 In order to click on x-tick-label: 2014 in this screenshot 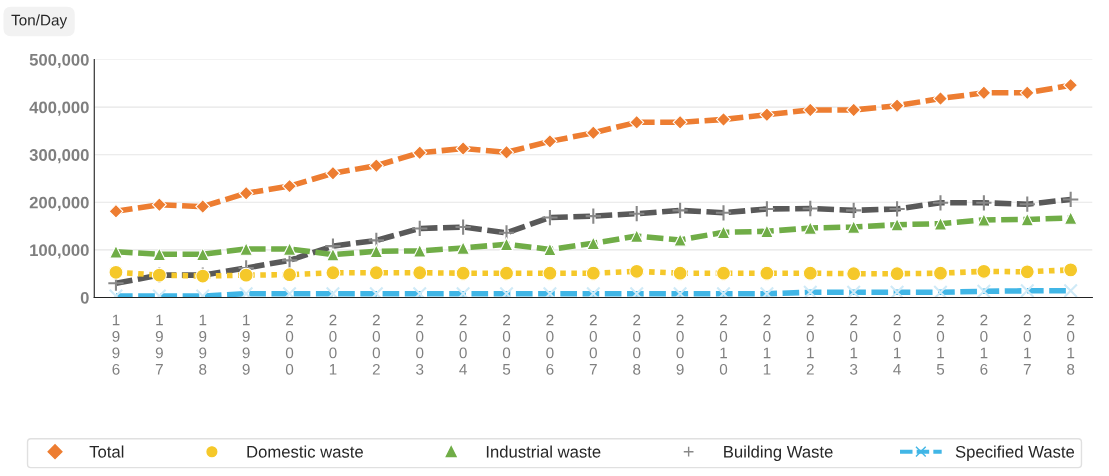, I will do `click(897, 344)`.